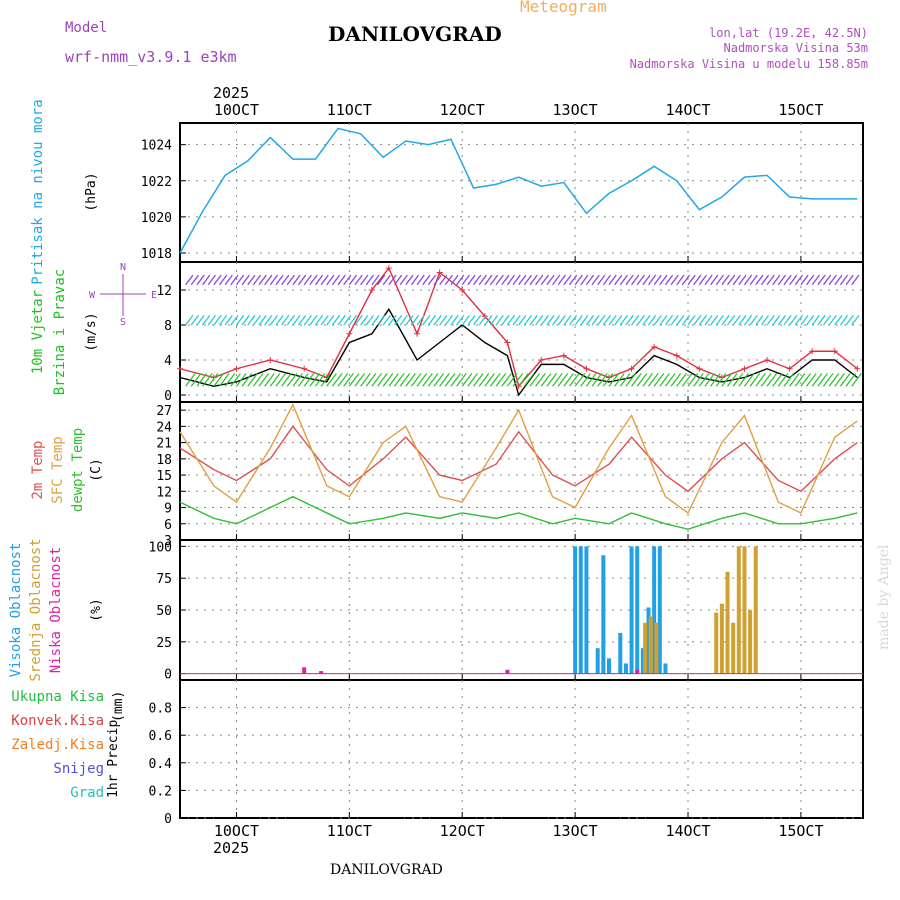  Describe the element at coordinates (575, 110) in the screenshot. I see `xtick-label-top: 13OCT` at that location.